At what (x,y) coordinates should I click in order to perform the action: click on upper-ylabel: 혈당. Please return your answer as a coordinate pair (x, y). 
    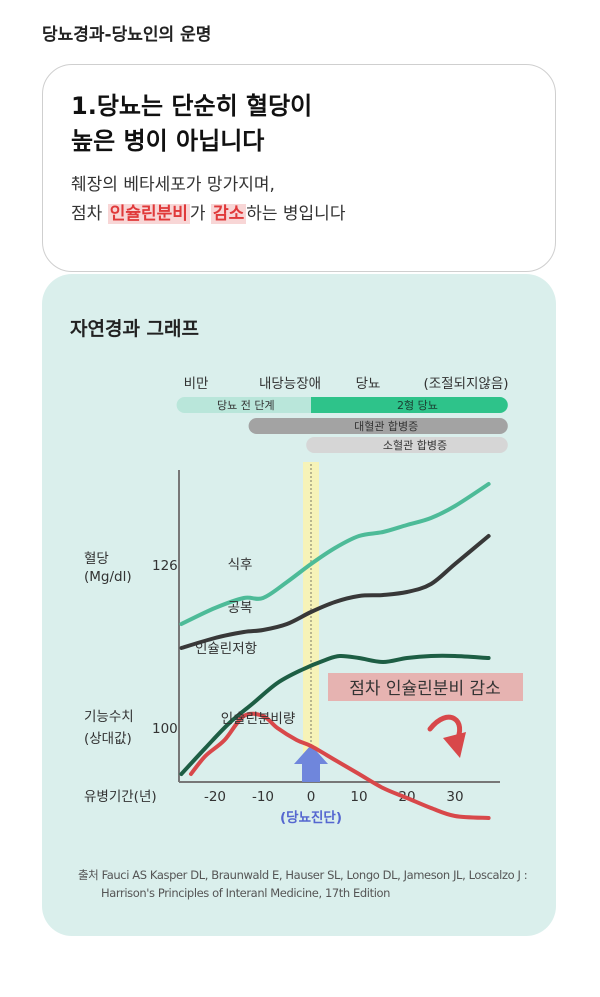
    Looking at the image, I should click on (96, 559).